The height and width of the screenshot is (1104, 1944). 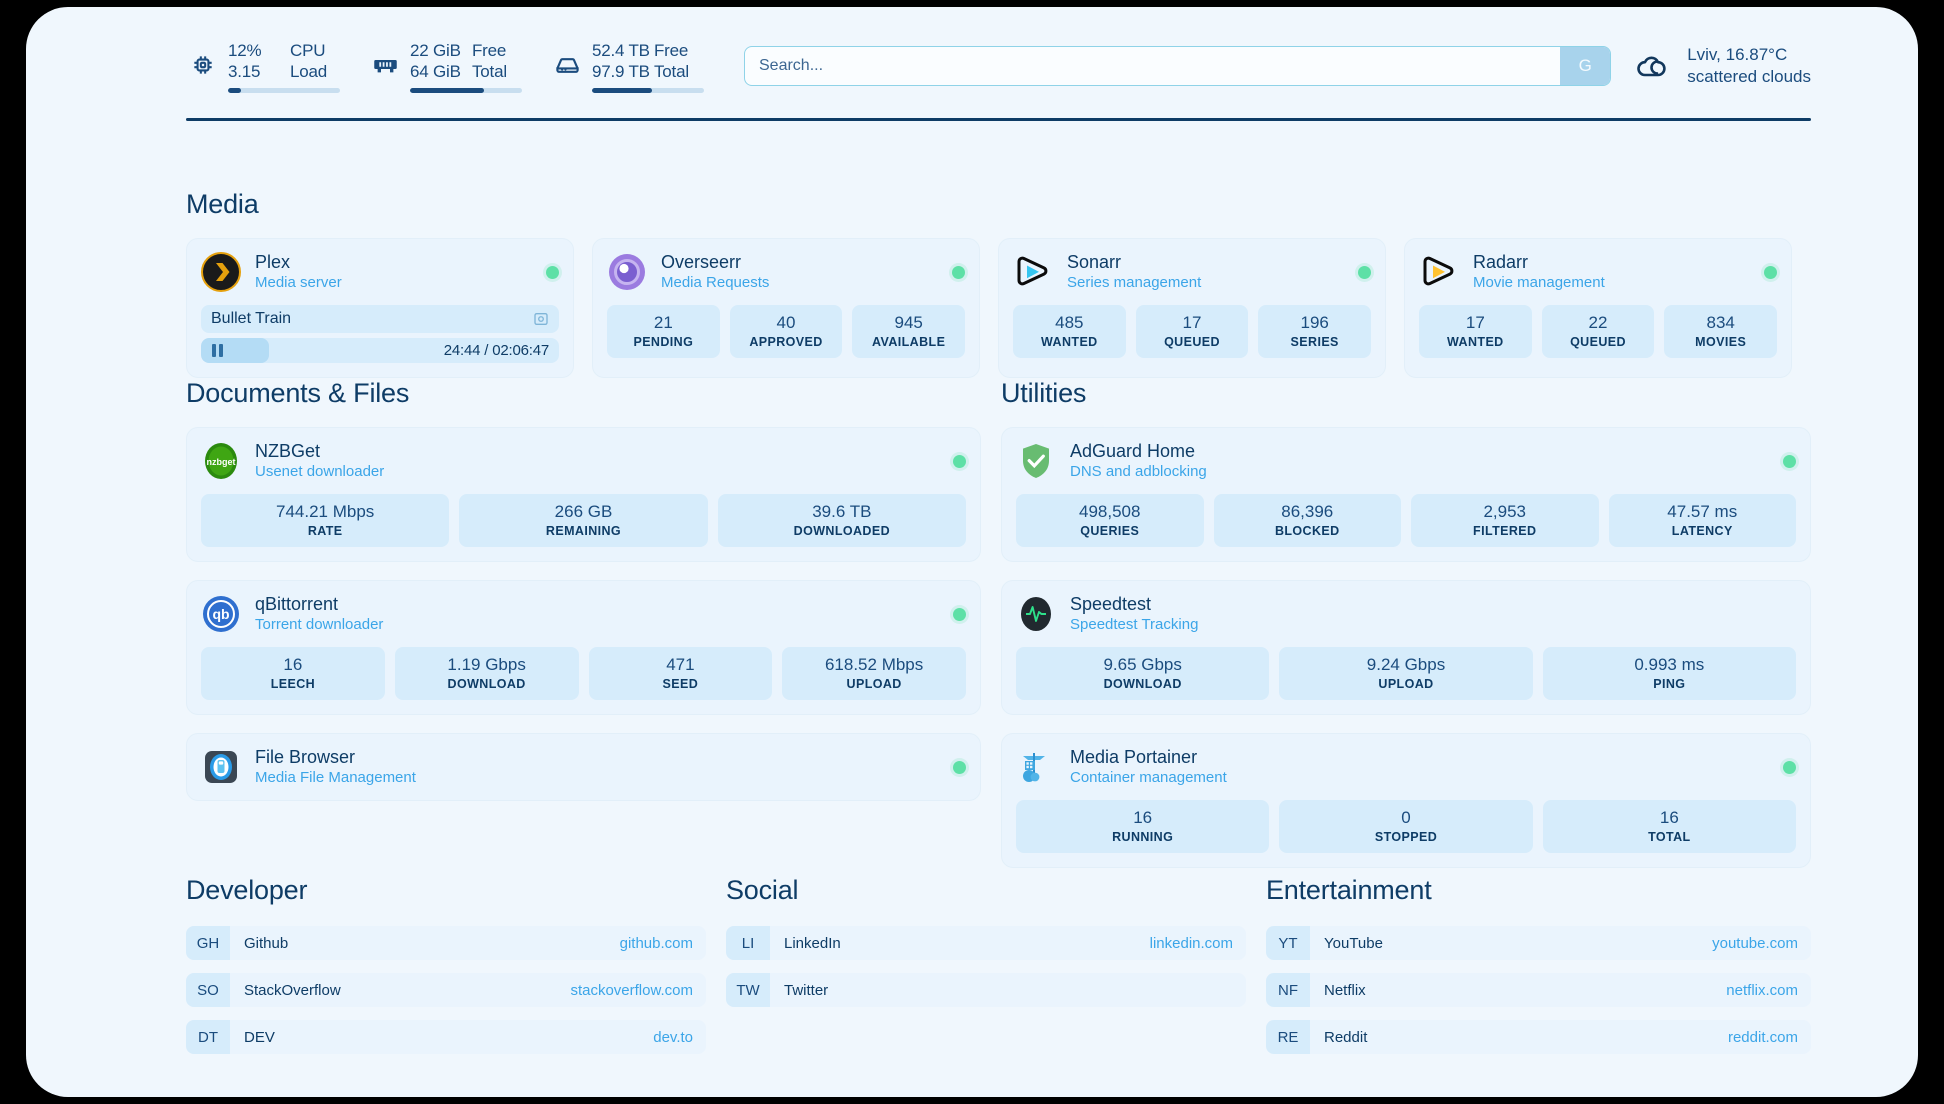 I want to click on disk-label-2: Total, so click(x=671, y=71).